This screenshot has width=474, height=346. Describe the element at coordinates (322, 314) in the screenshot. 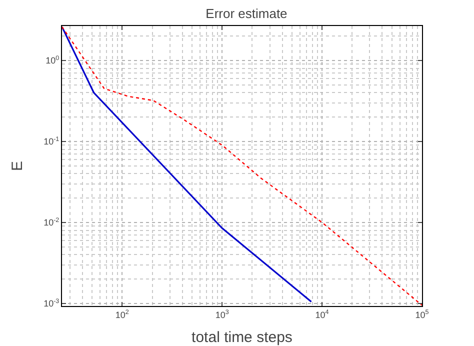

I see `x-tick-label: 10$^{4}$` at that location.